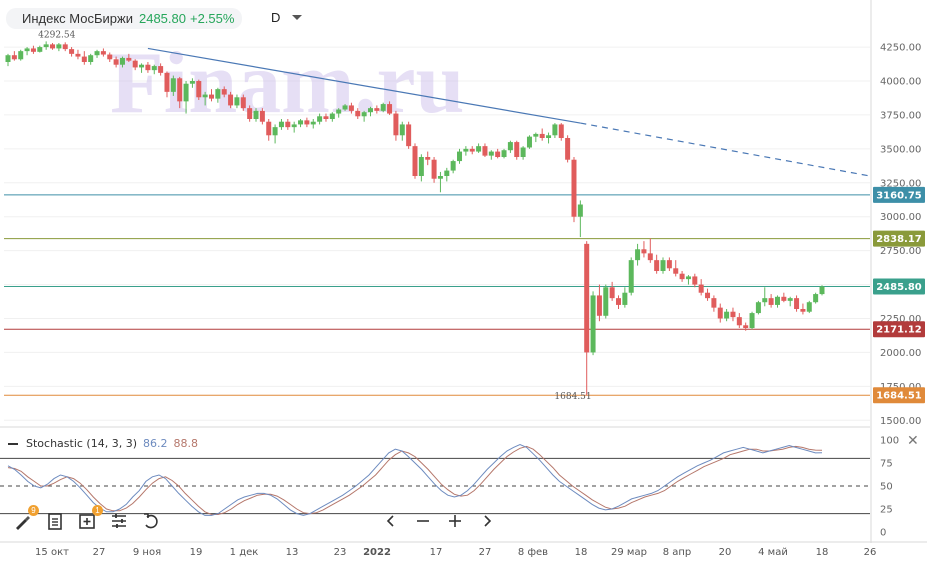 This screenshot has width=927, height=565. I want to click on scroll-left-button, so click(391, 521).